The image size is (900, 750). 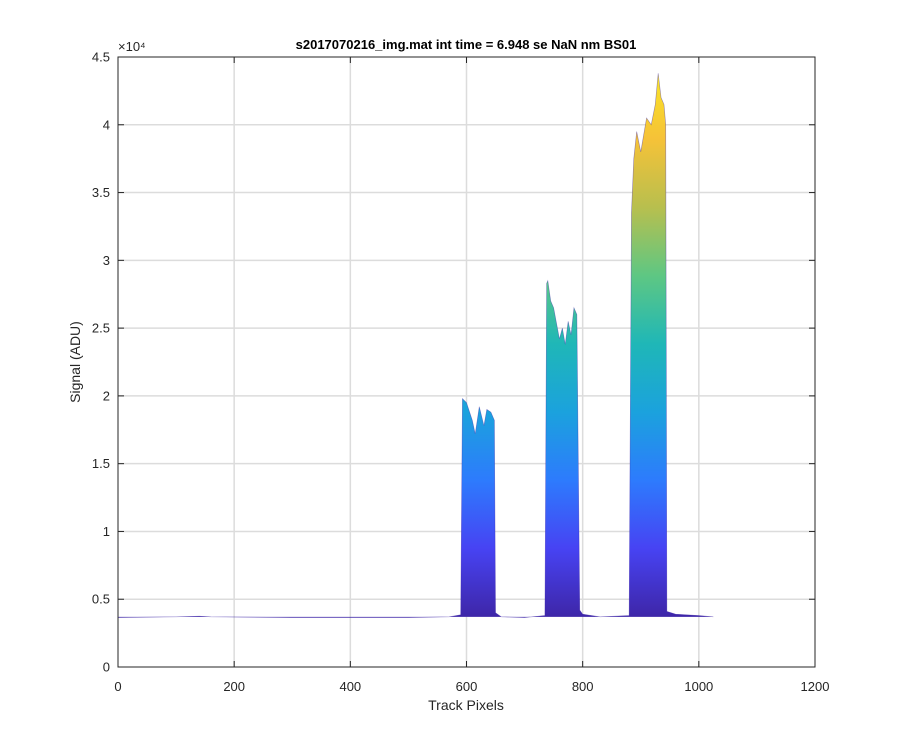 What do you see at coordinates (815, 686) in the screenshot?
I see `x-tick-label: 1200` at bounding box center [815, 686].